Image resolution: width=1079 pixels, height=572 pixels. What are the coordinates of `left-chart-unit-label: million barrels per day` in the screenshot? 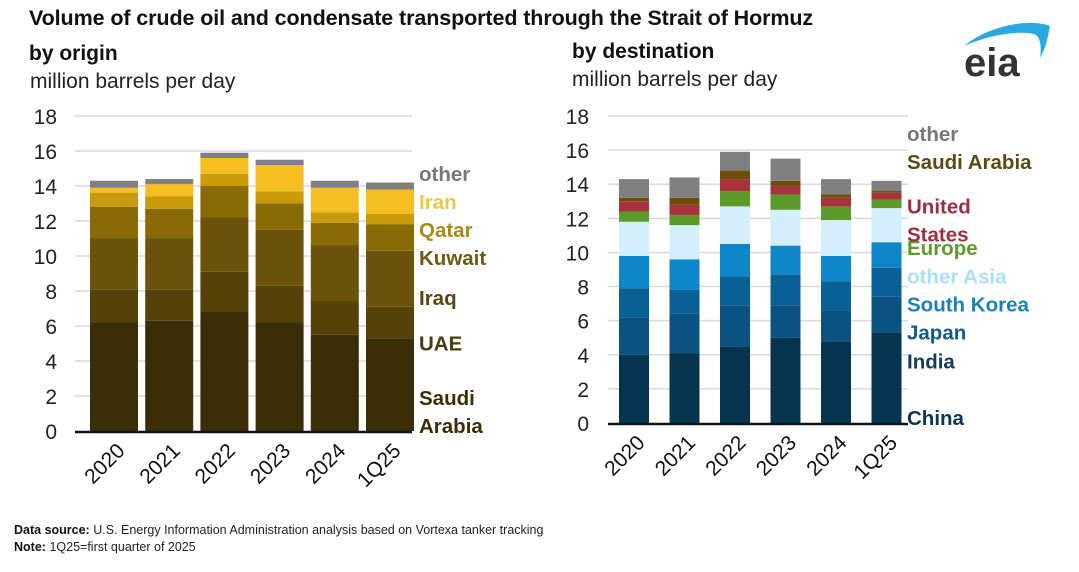 It's located at (133, 81).